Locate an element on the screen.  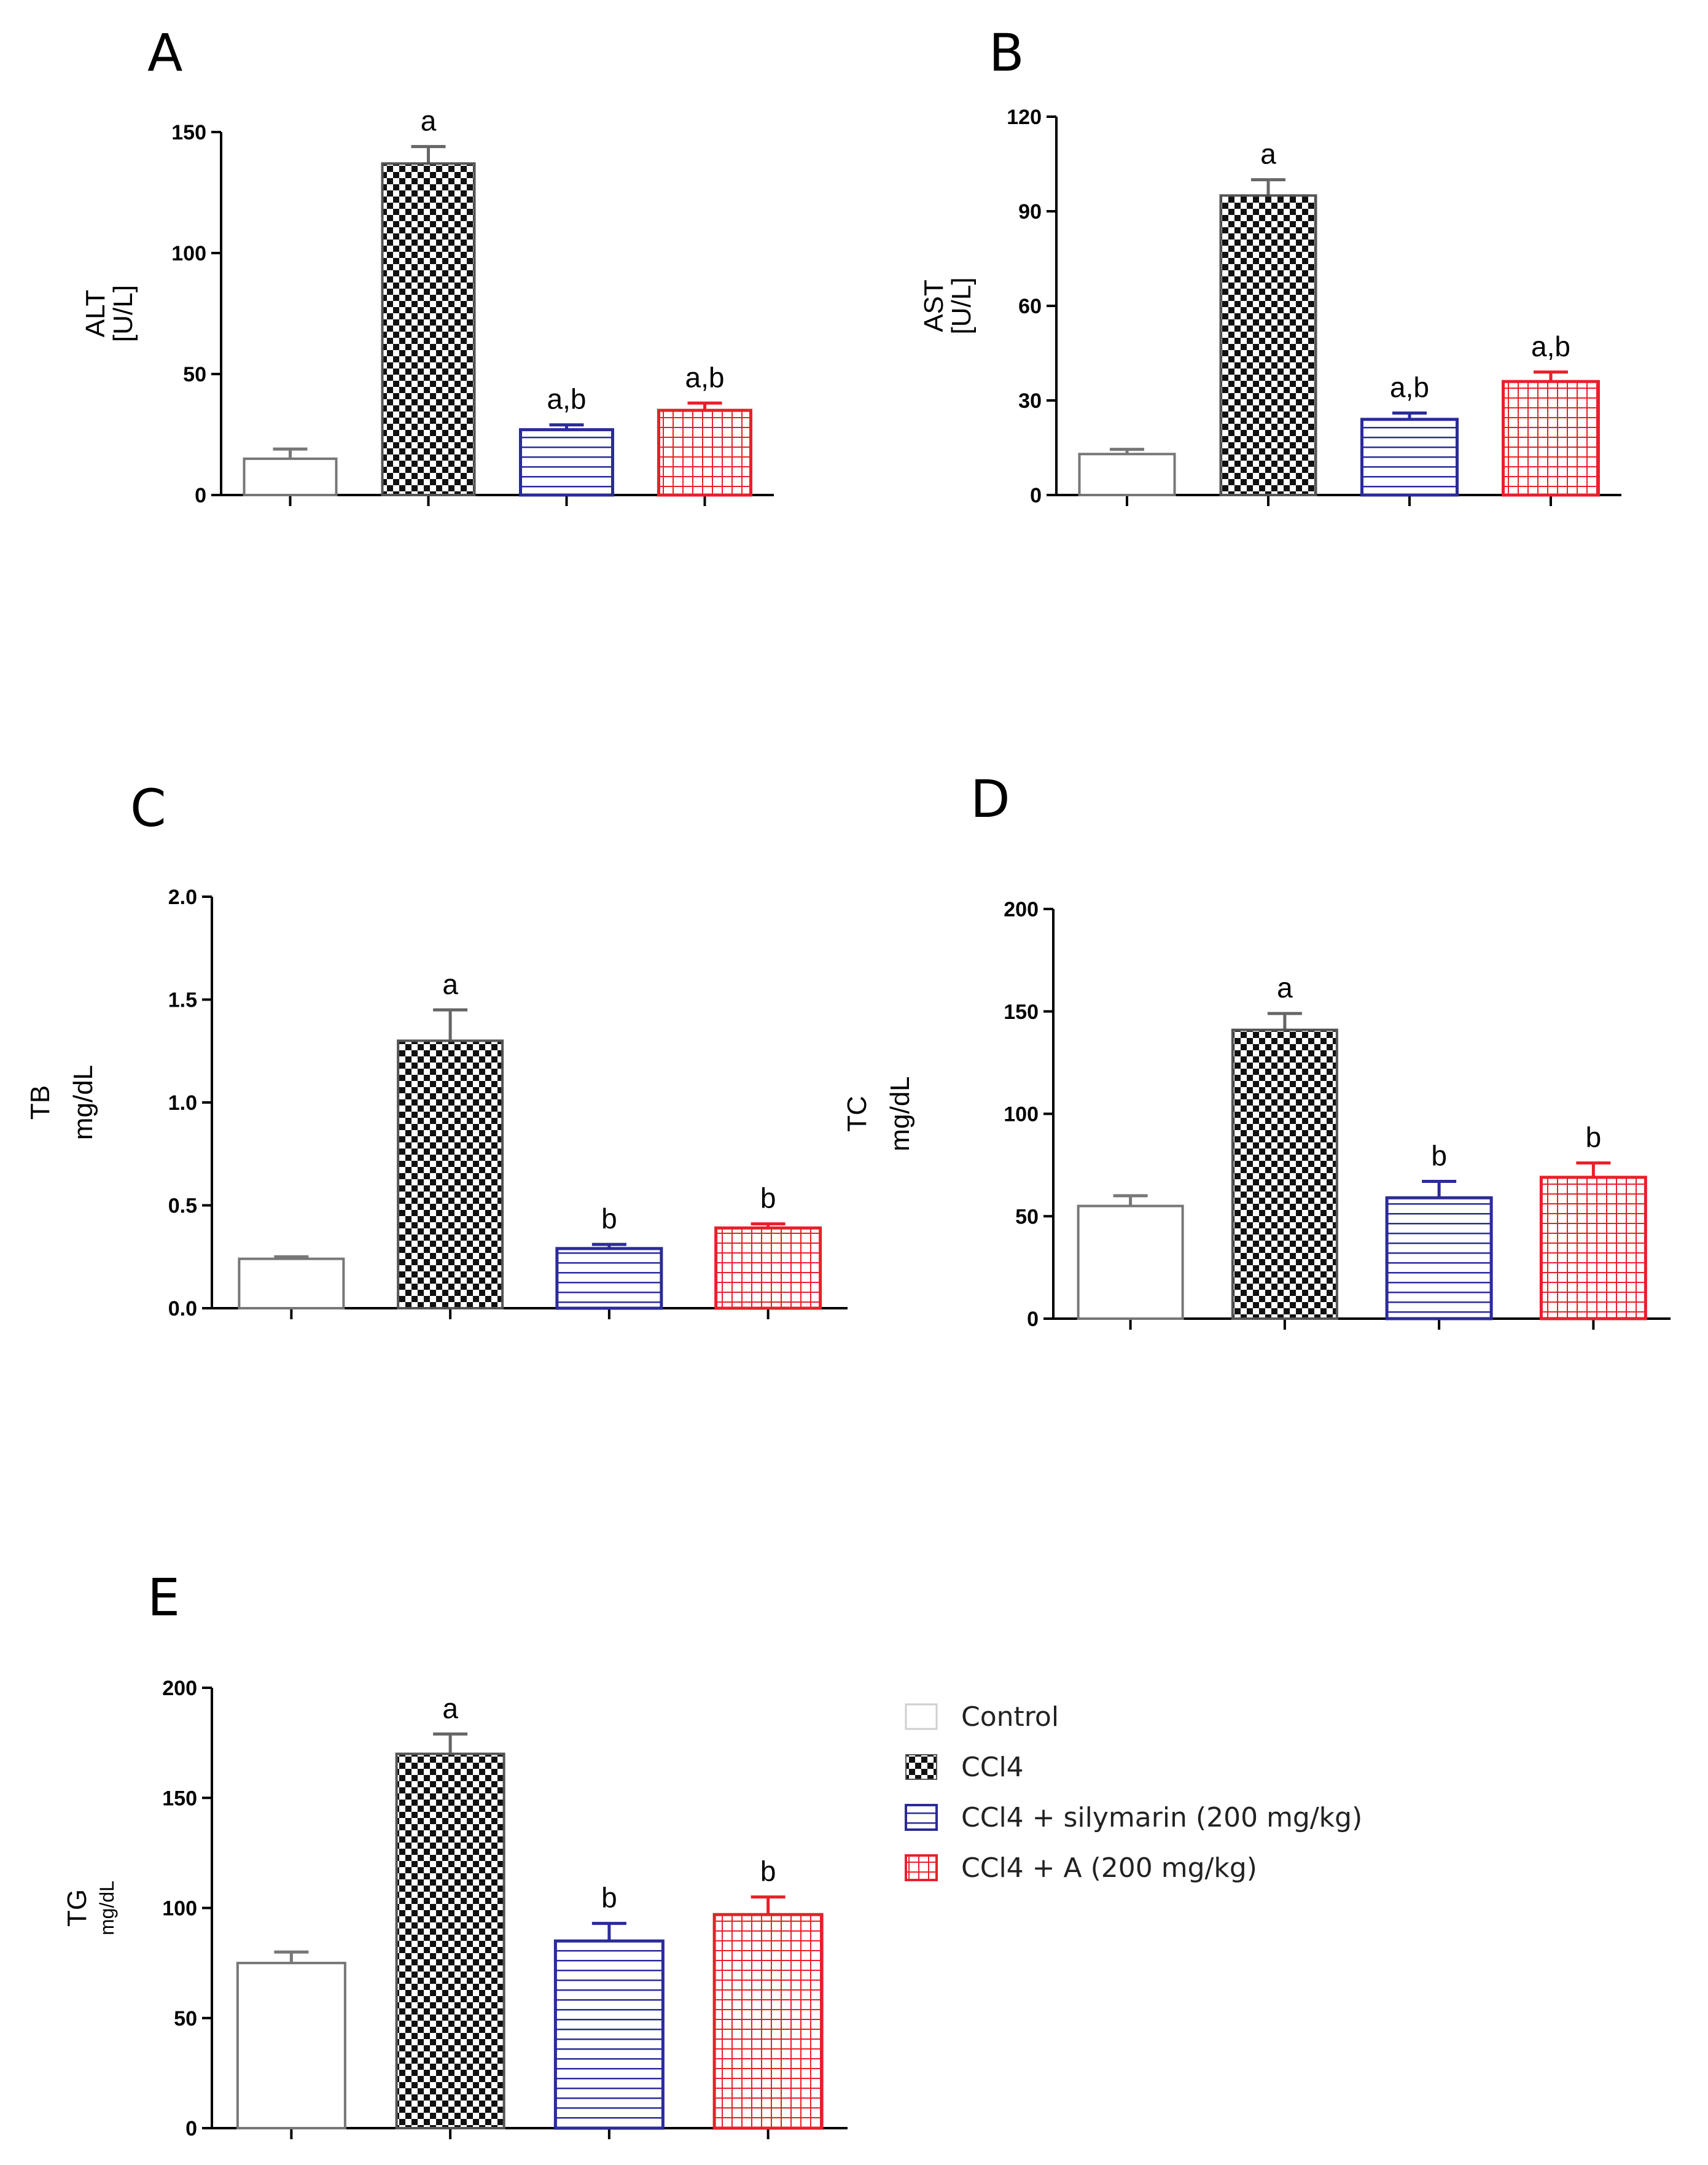
legend-item-control: Control is located at coordinates (982, 1717).